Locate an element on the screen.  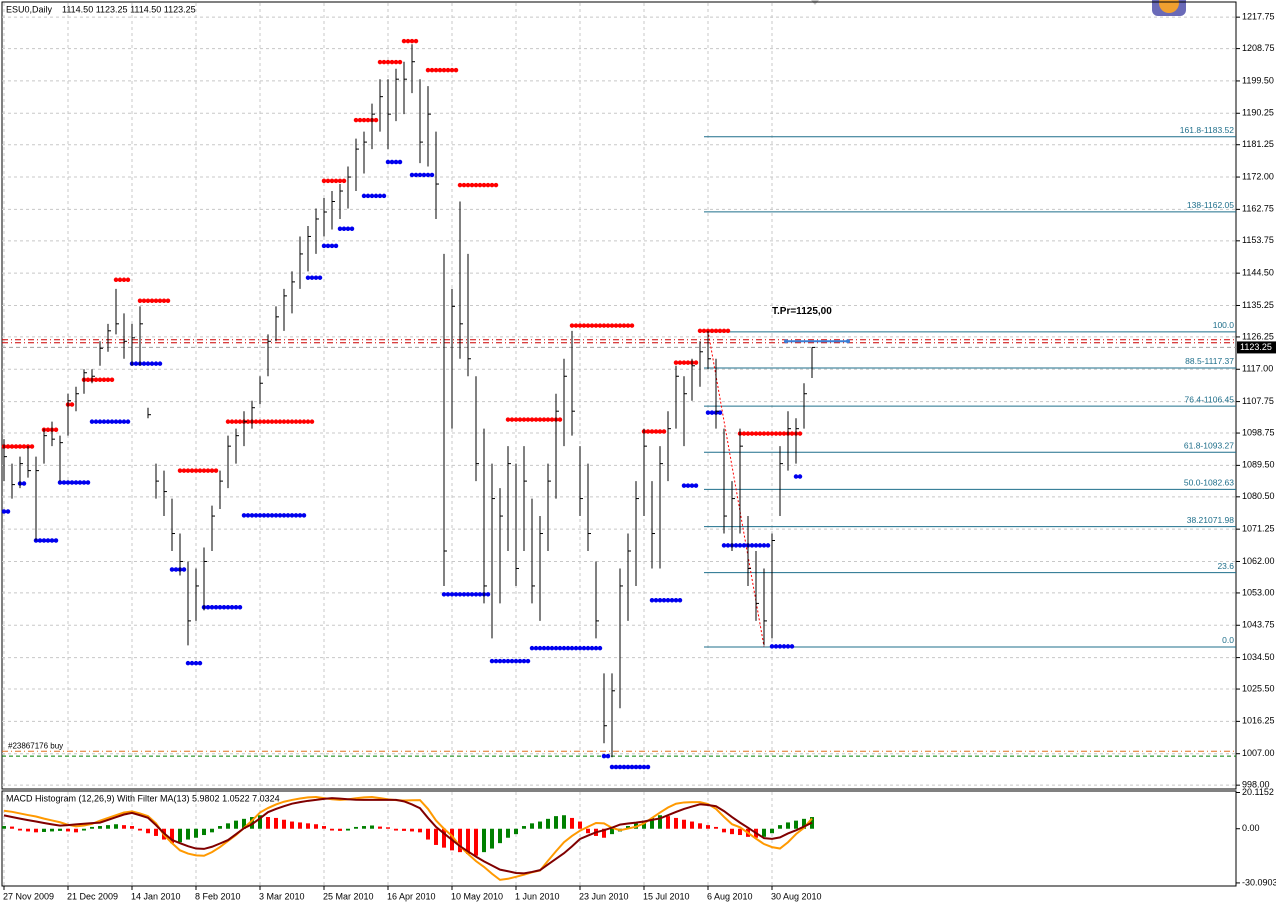
y-tick-label: 998.00 is located at coordinates (1256, 785).